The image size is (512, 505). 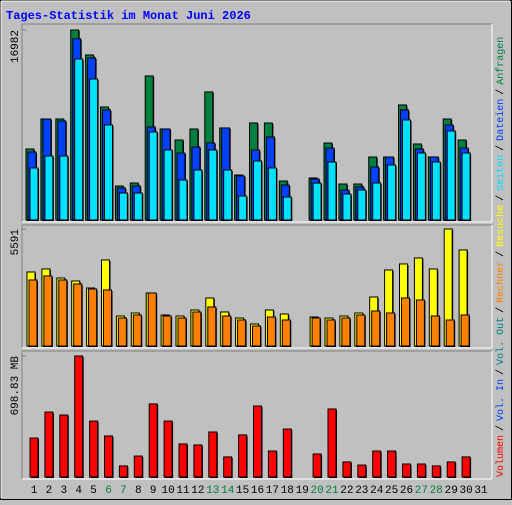 What do you see at coordinates (501, 120) in the screenshot?
I see `legend-label: Dateien` at bounding box center [501, 120].